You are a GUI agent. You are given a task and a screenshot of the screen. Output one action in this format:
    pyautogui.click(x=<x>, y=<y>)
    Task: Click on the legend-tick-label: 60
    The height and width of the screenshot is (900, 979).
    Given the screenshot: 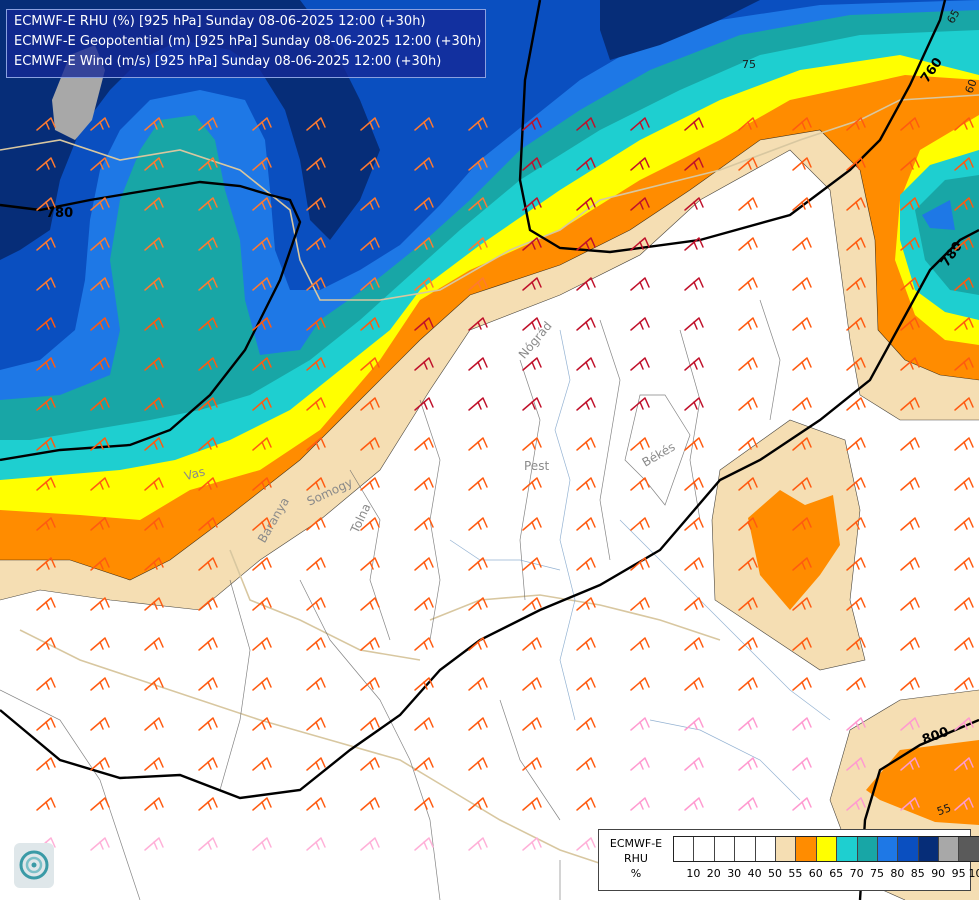 What is the action you would take?
    pyautogui.click(x=815, y=873)
    